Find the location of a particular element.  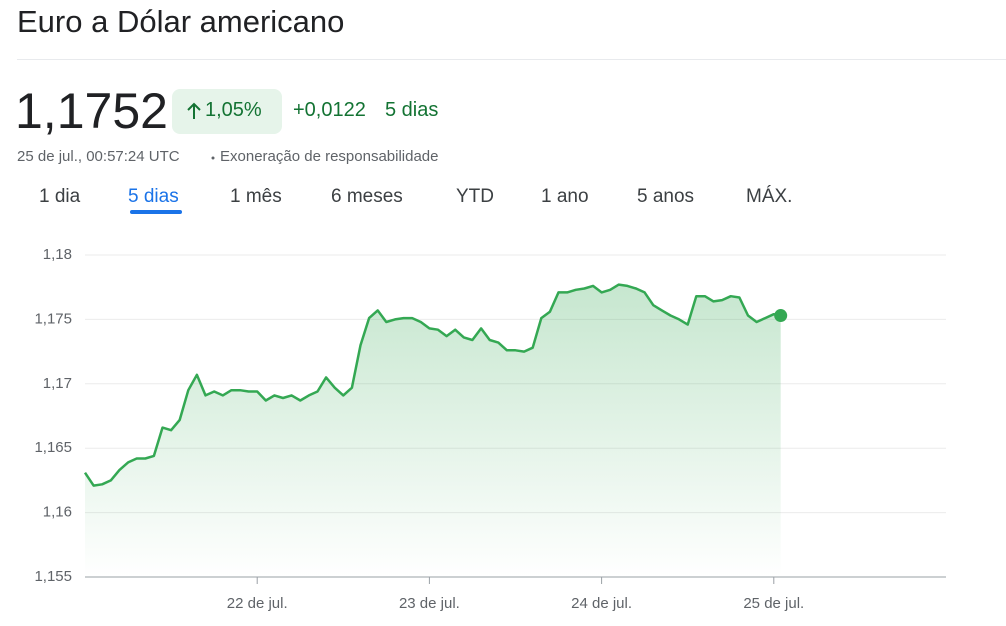

divider is located at coordinates (511, 59).